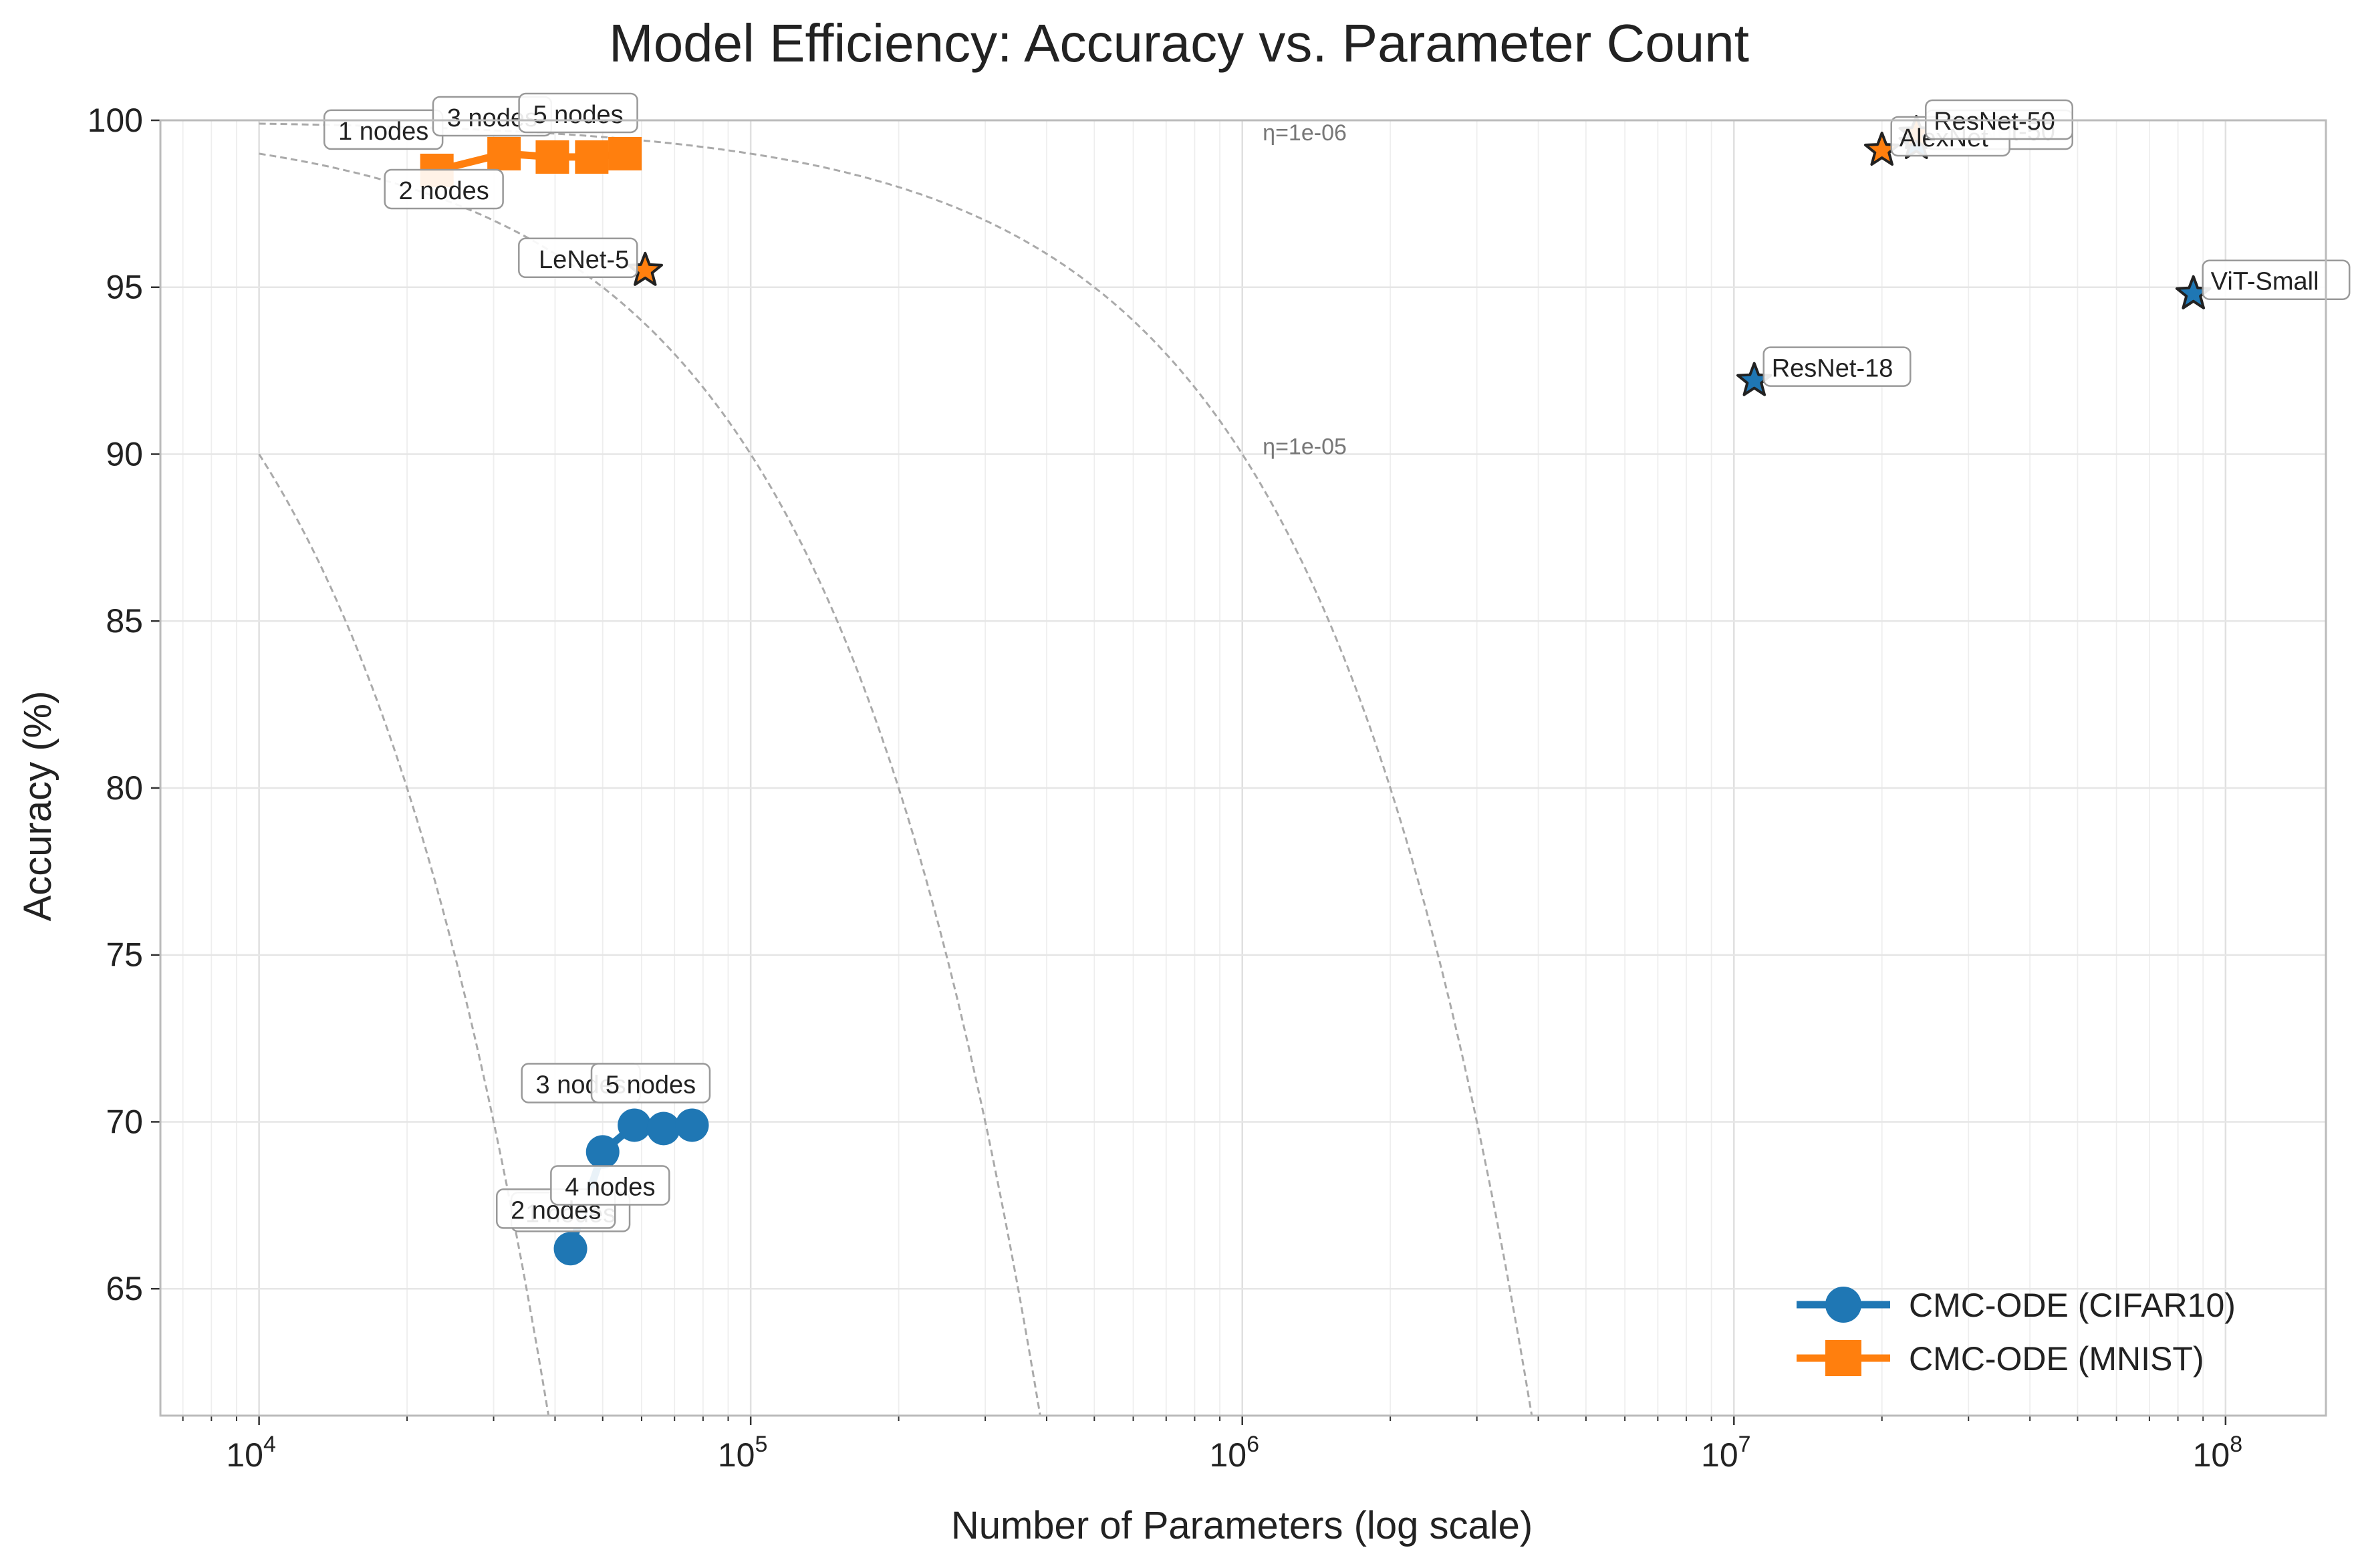 Image resolution: width=2358 pixels, height=1568 pixels. I want to click on annotation-text: 2 nodes, so click(444, 191).